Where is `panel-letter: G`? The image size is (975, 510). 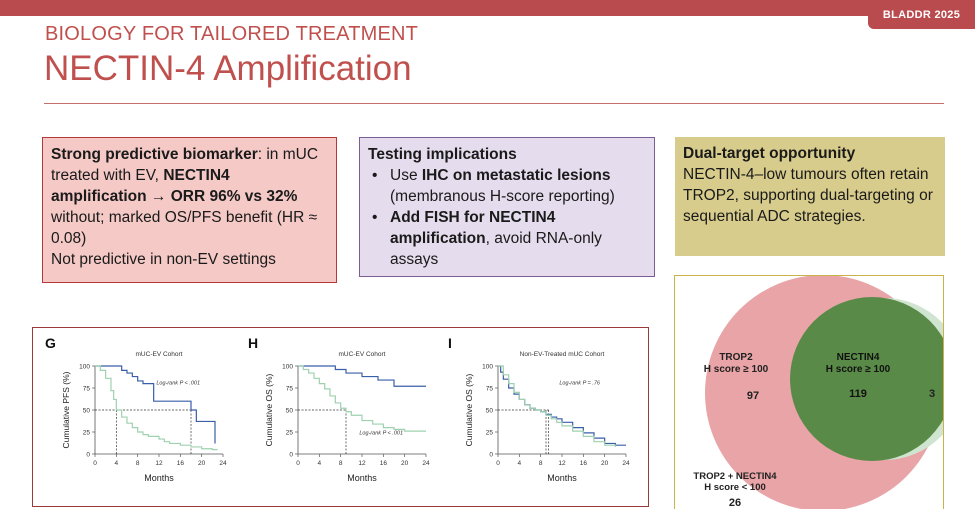 panel-letter: G is located at coordinates (50, 343).